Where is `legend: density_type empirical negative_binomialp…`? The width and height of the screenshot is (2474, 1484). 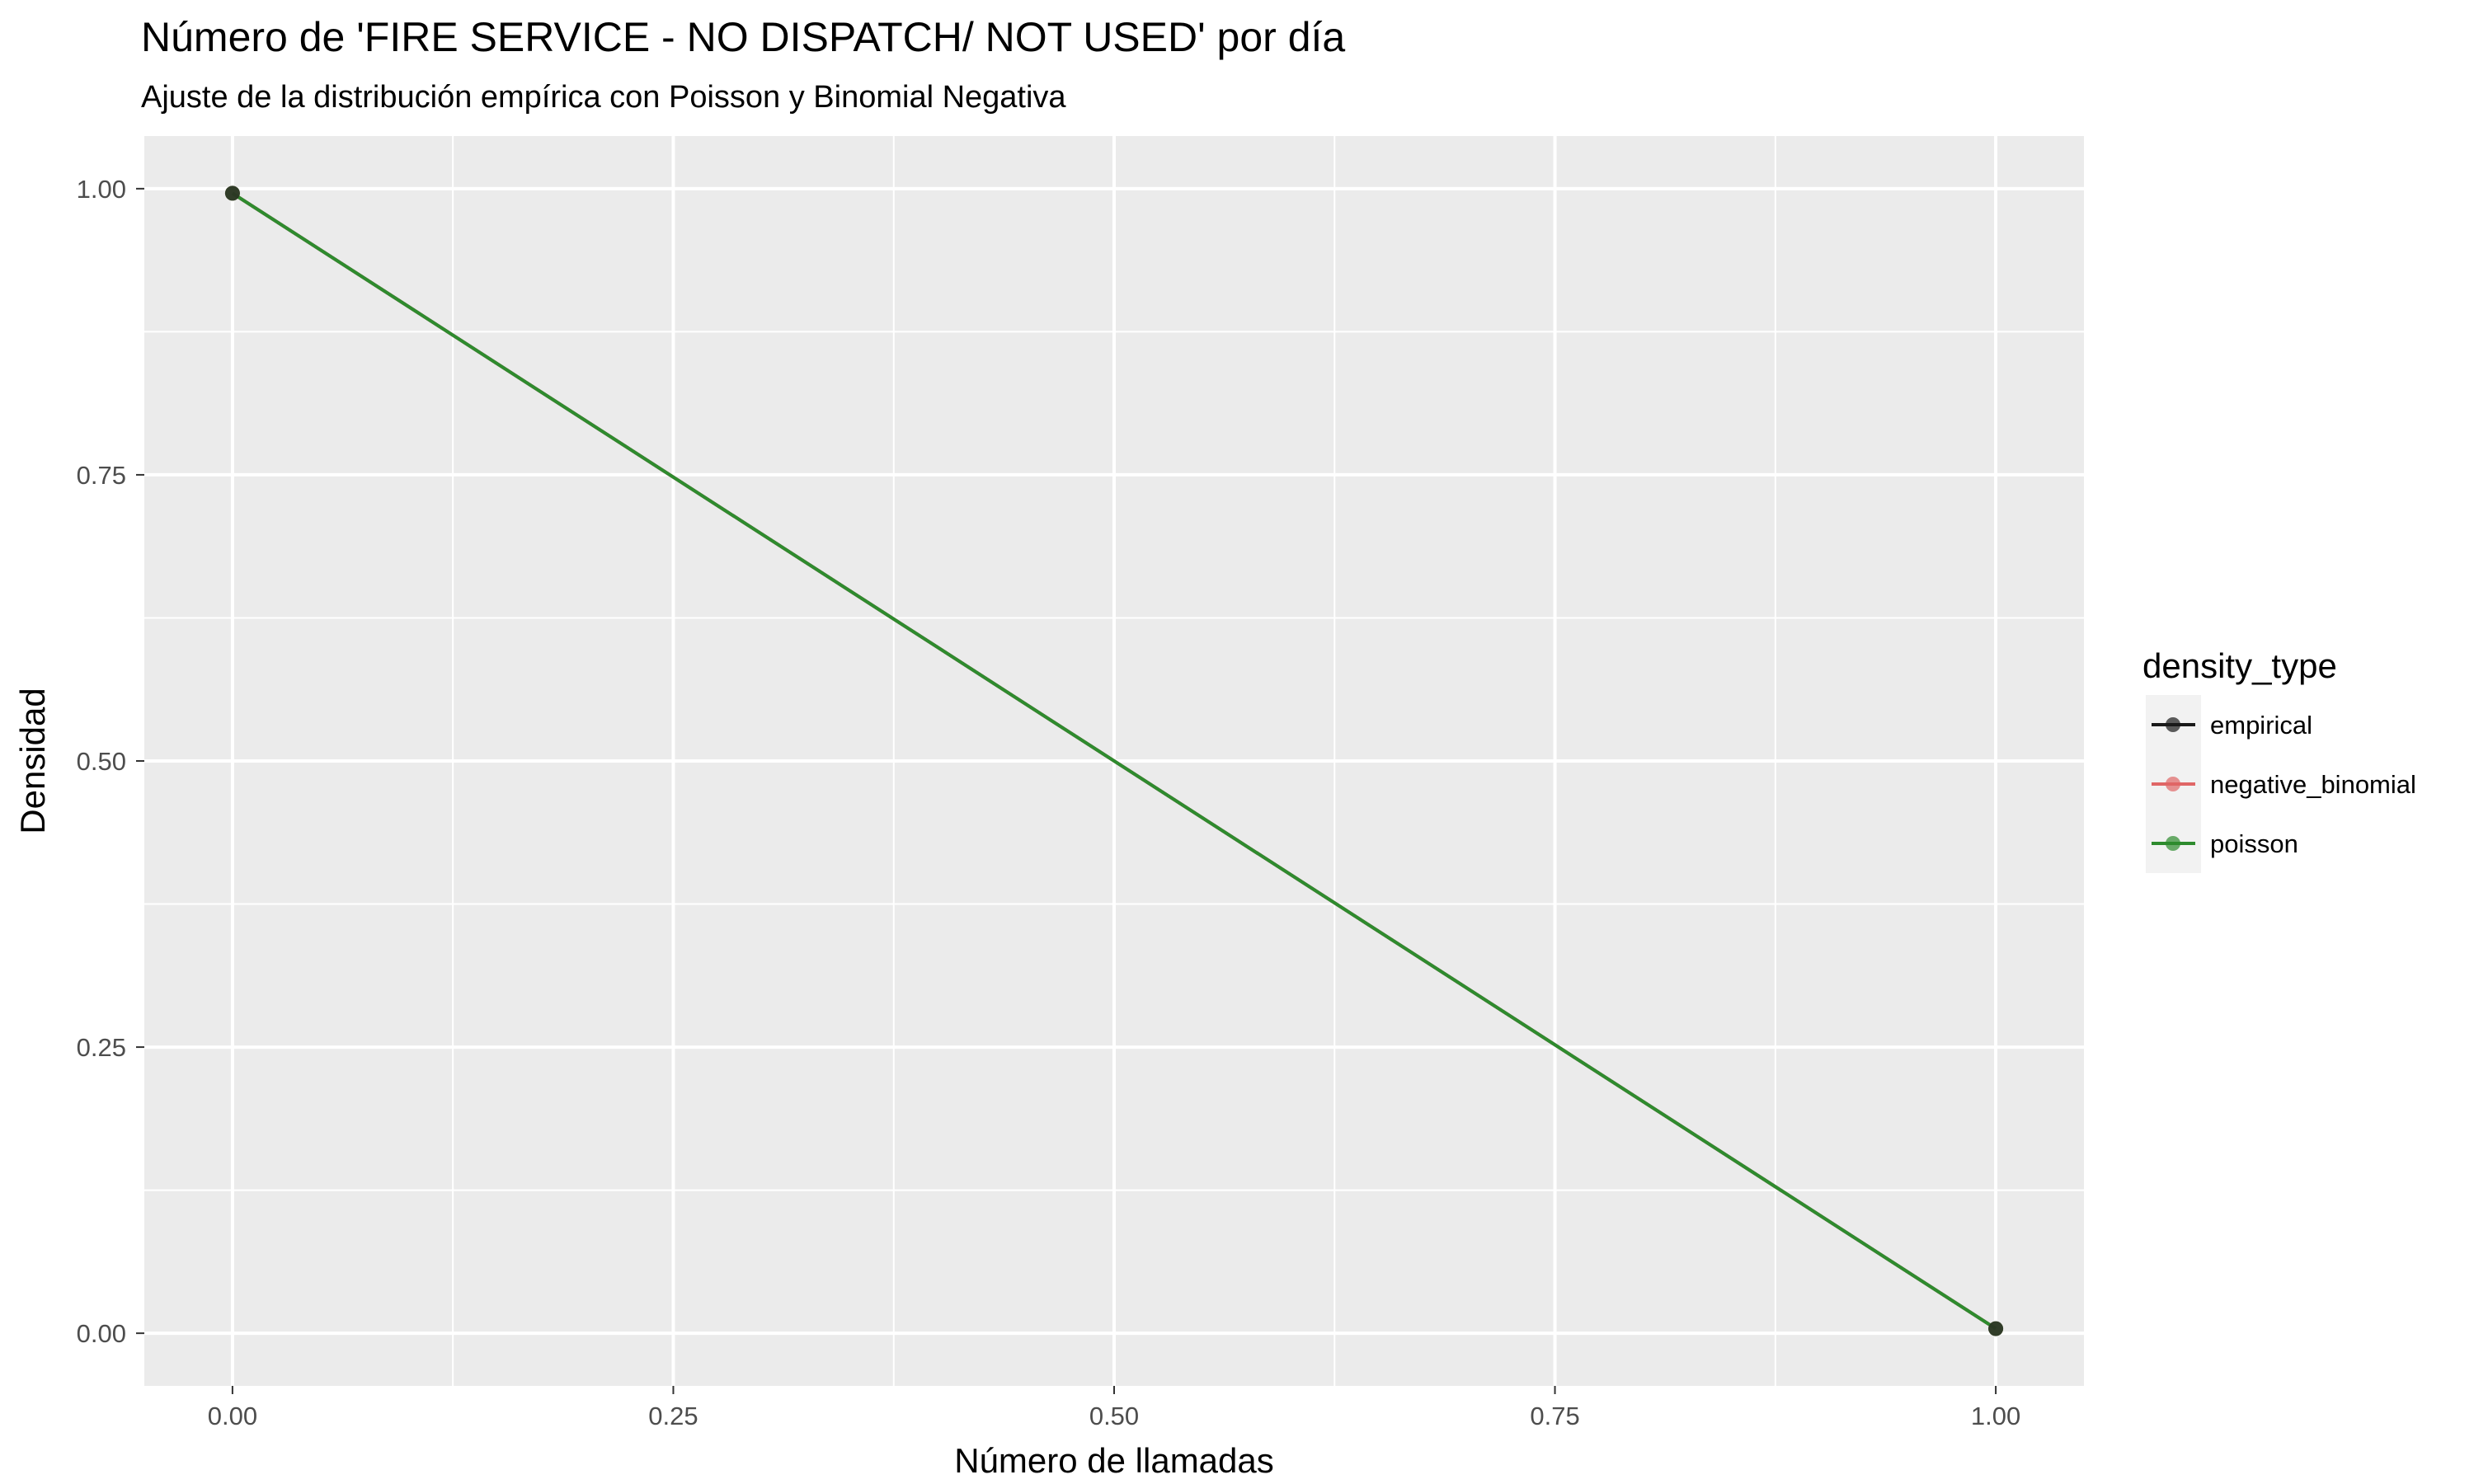
legend: density_type empirical negative_binomialp… is located at coordinates (2279, 759).